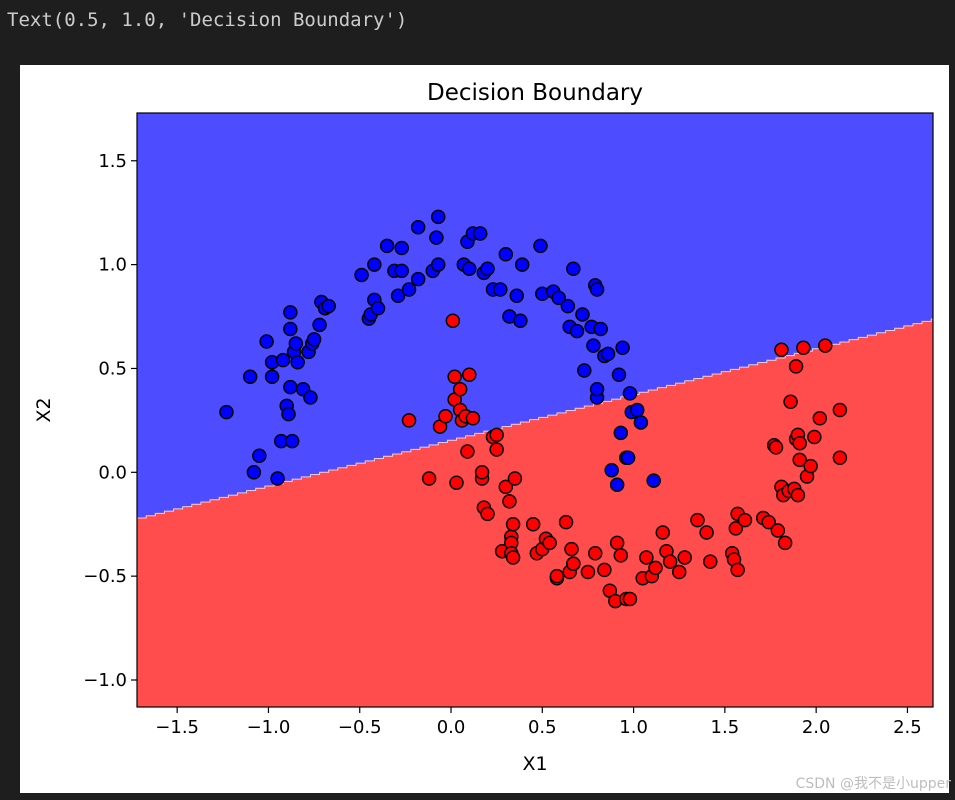 This screenshot has height=800, width=955. I want to click on cell-output-area: Text(0.5, 1.0, 'Decision Boundary'), so click(477, 22).